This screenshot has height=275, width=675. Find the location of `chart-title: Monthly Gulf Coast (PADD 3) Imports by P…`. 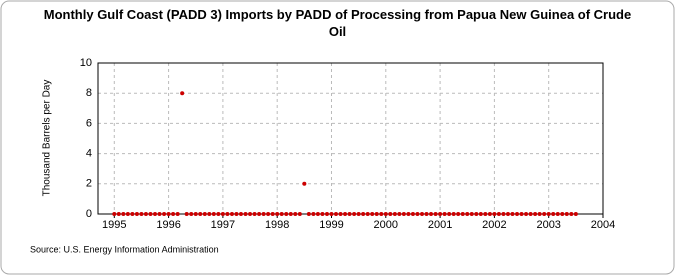

chart-title: Monthly Gulf Coast (PADD 3) Imports by P… is located at coordinates (337, 23).